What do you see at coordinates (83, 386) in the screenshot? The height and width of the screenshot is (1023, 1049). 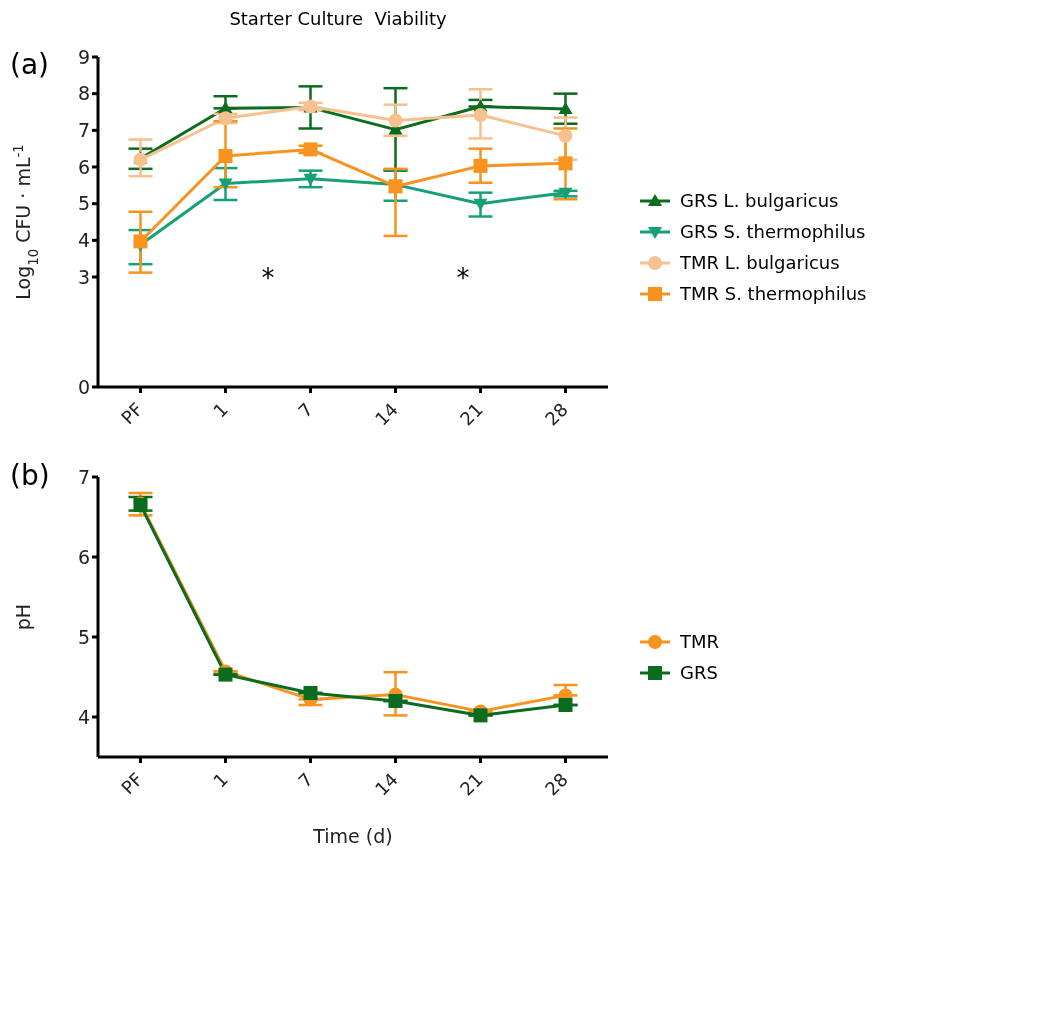 I see `y-tick-label: 0` at bounding box center [83, 386].